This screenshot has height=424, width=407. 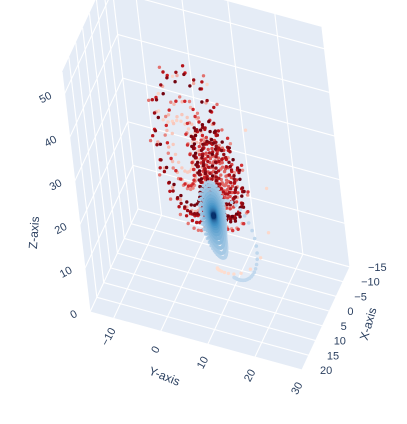 I want to click on z-tick-label: 0, so click(x=73, y=314).